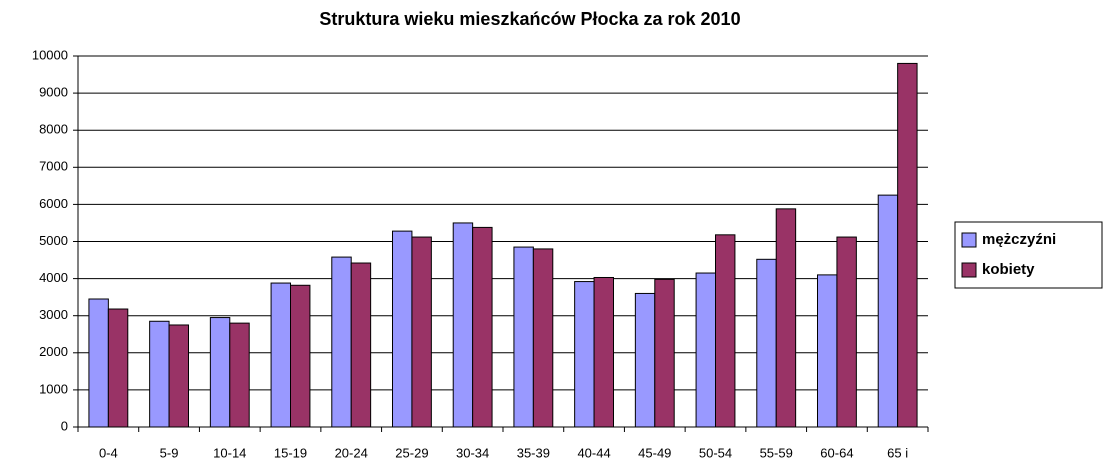 The image size is (1110, 473). Describe the element at coordinates (776, 452) in the screenshot. I see `x-tick-label: 55-59` at that location.